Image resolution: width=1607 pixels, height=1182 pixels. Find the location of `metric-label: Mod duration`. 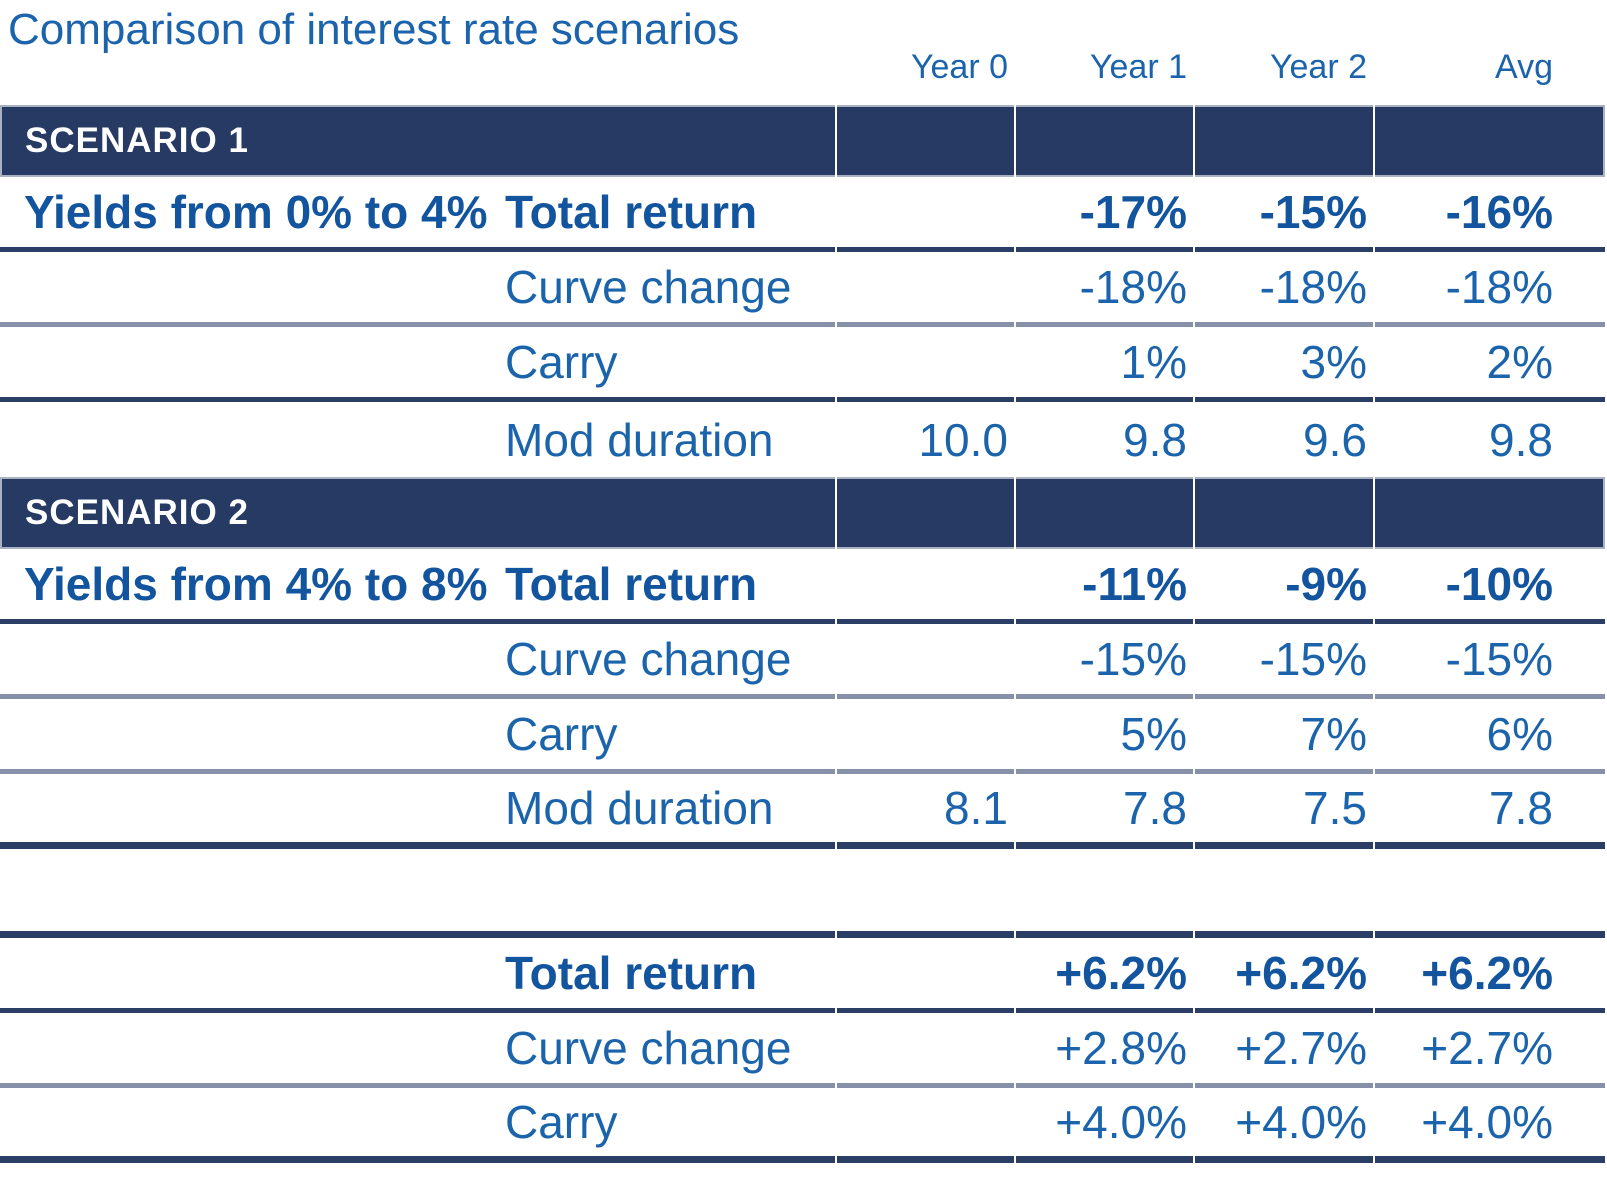

metric-label: Mod duration is located at coordinates (639, 439).